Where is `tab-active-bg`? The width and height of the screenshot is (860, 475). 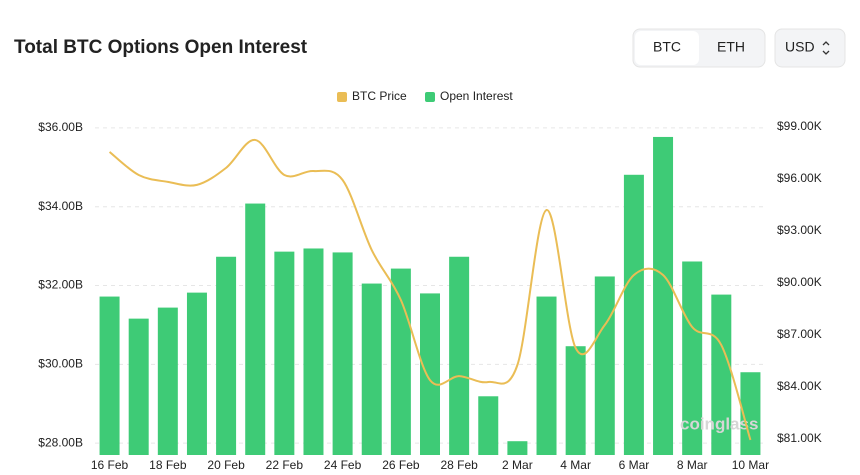
tab-active-bg is located at coordinates (667, 48).